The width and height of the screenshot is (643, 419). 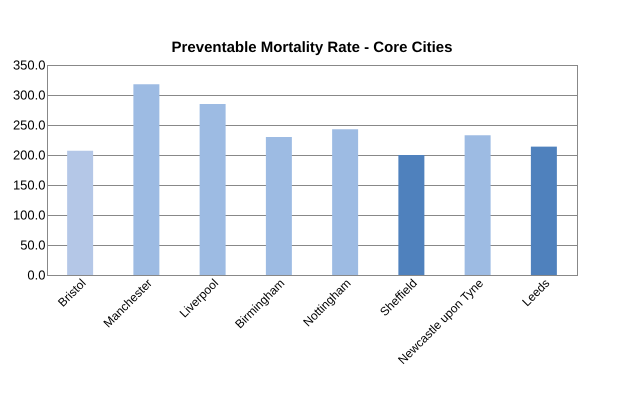 I want to click on y-tick-label: 300.0, so click(x=29, y=95).